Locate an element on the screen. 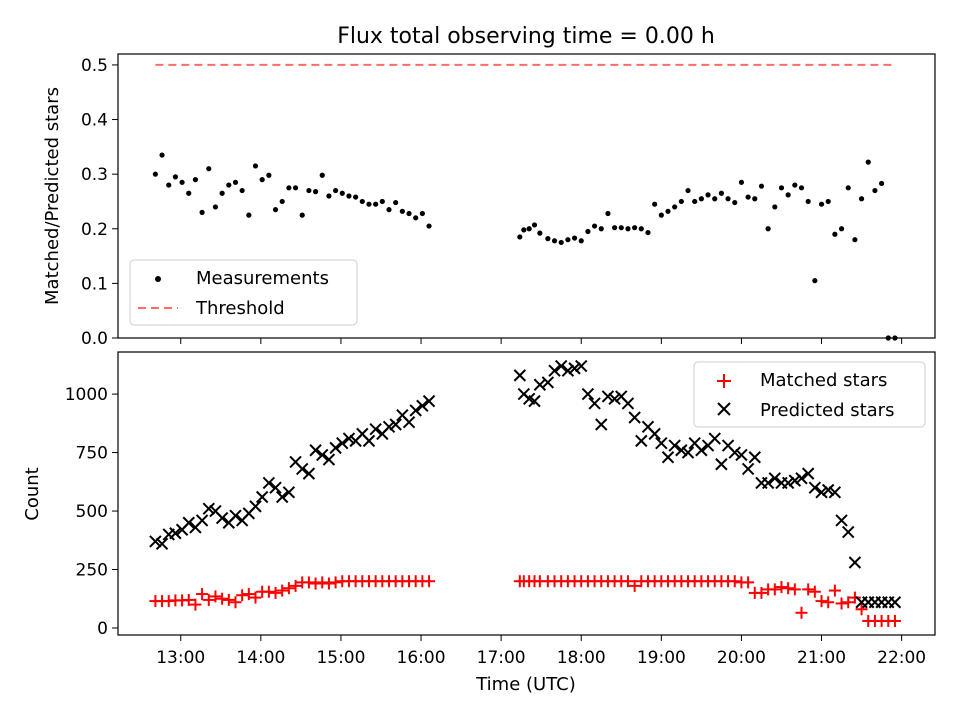 This screenshot has width=960, height=720. top-y-tick-label: 0.4 is located at coordinates (94, 121).